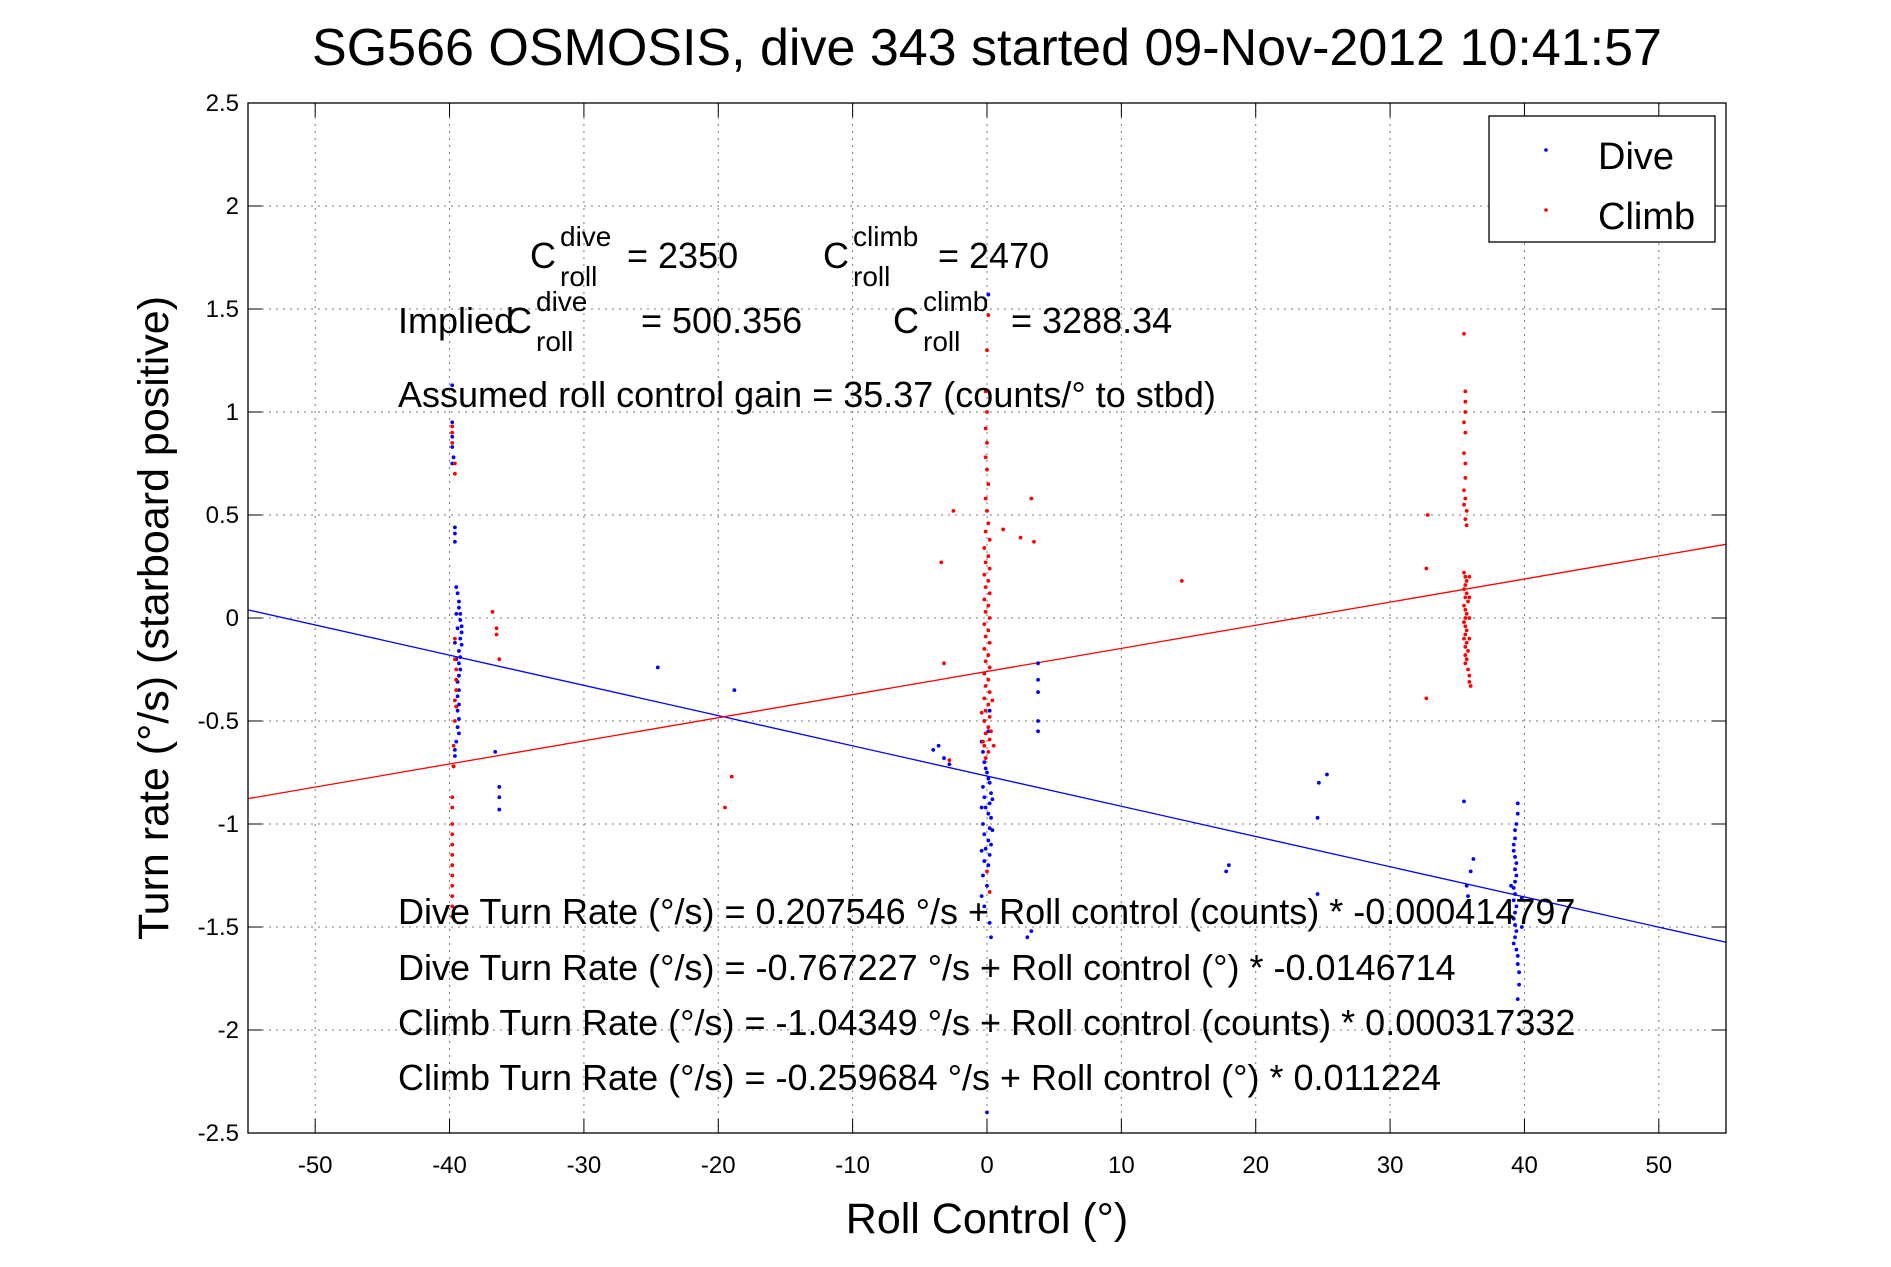  Describe the element at coordinates (461, 320) in the screenshot. I see `implied-prefix: Implied` at that location.